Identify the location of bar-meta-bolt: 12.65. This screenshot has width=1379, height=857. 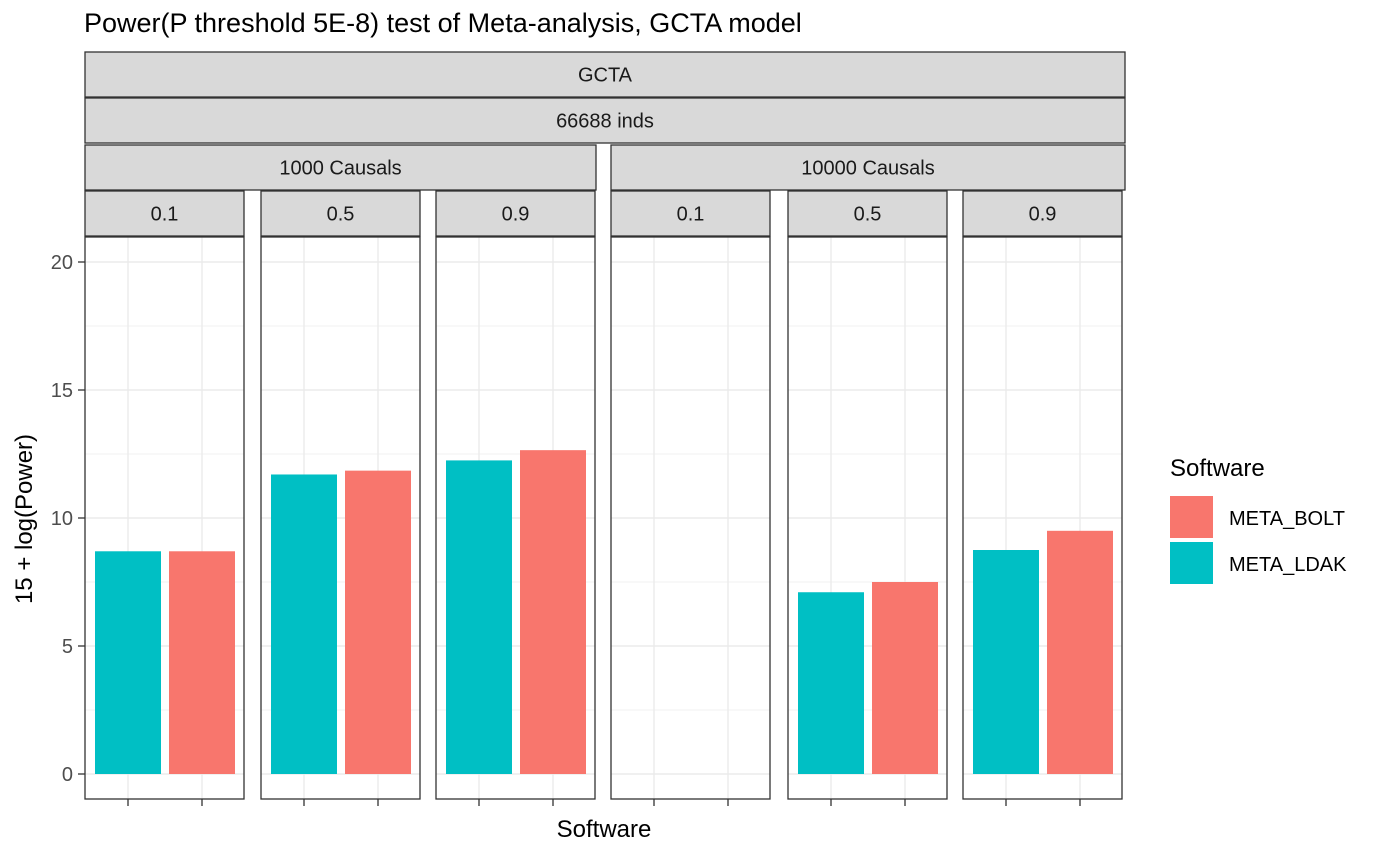
(553, 612).